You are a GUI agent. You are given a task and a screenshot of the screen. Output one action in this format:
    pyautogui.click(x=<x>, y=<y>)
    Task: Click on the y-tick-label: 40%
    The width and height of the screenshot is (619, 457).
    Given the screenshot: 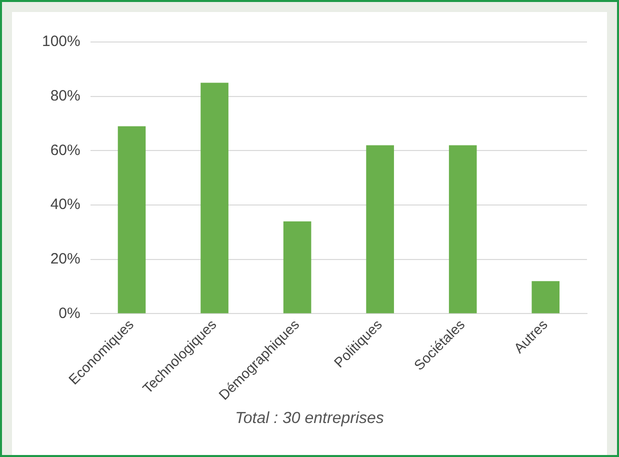 What is the action you would take?
    pyautogui.click(x=65, y=205)
    